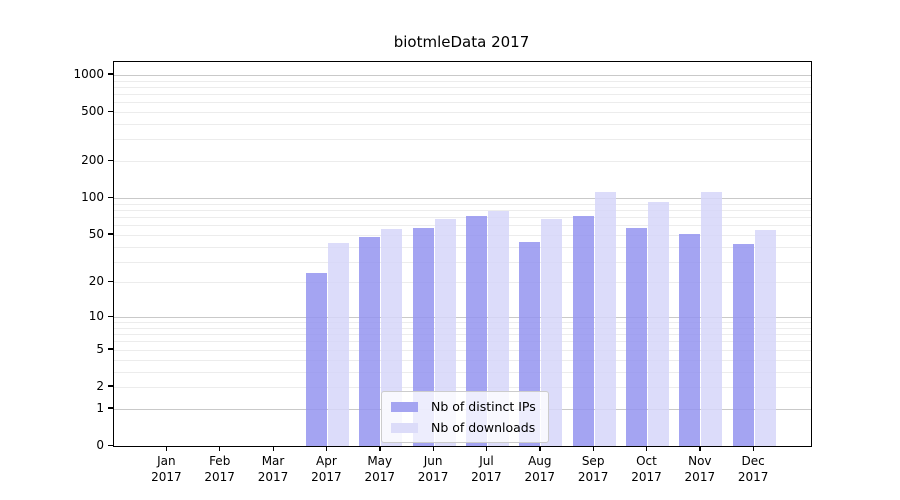  Describe the element at coordinates (700, 469) in the screenshot. I see `x-tick-label: Nov 2017` at that location.